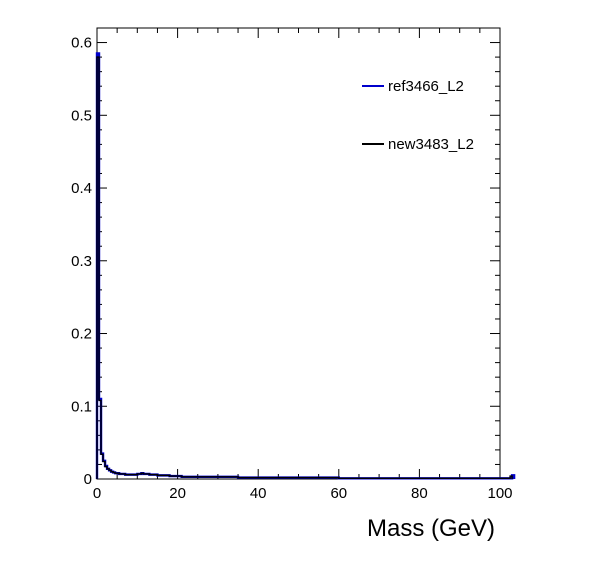 The image size is (596, 572). What do you see at coordinates (81, 334) in the screenshot?
I see `y-tick-label: 0.2` at bounding box center [81, 334].